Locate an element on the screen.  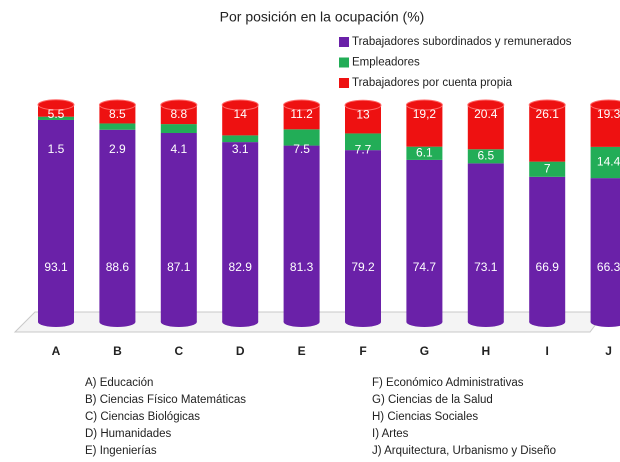
category-description: F) Económico Administrativas is located at coordinates (448, 383).